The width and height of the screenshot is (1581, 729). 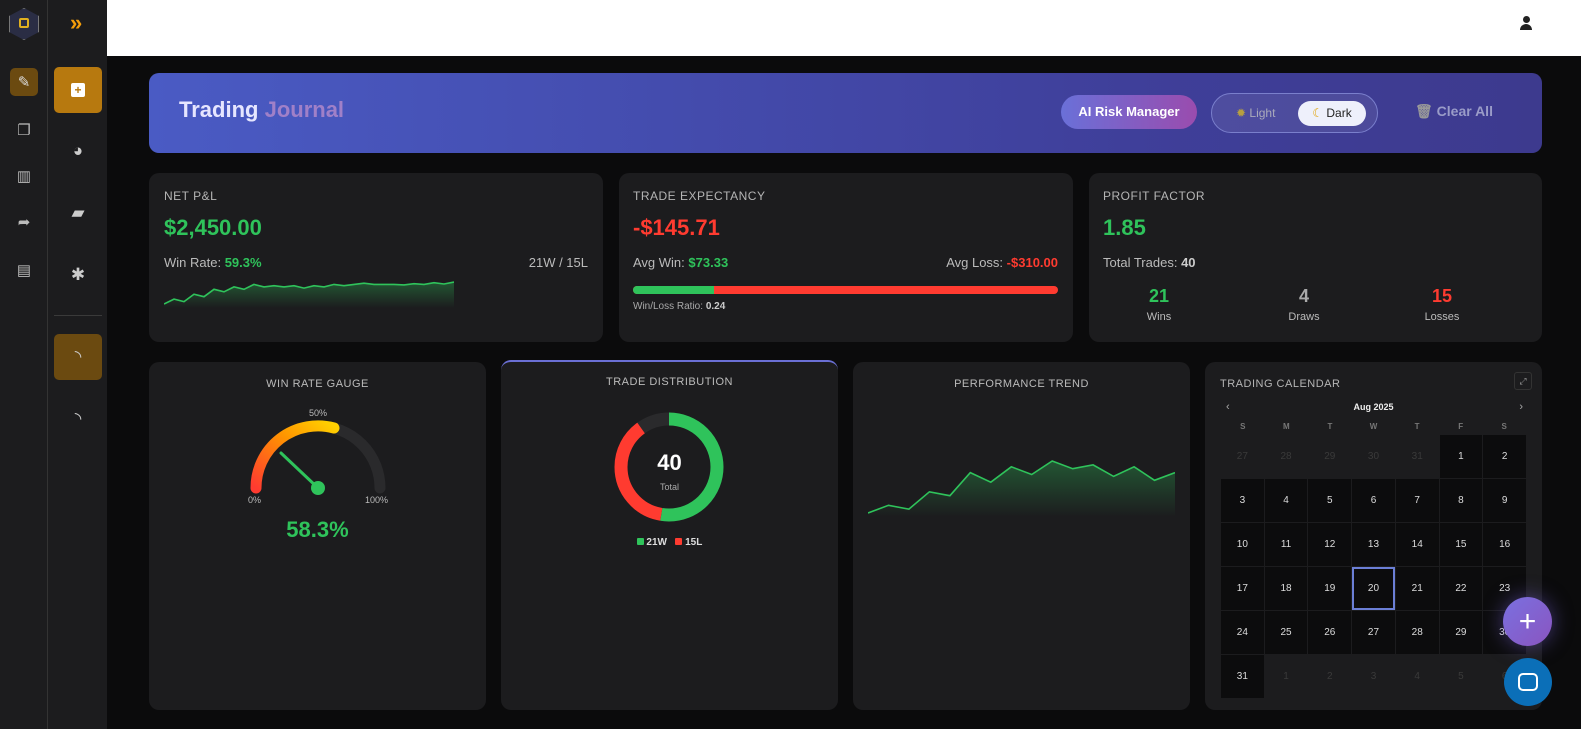 I want to click on donut-slice-draws, so click(x=669, y=467).